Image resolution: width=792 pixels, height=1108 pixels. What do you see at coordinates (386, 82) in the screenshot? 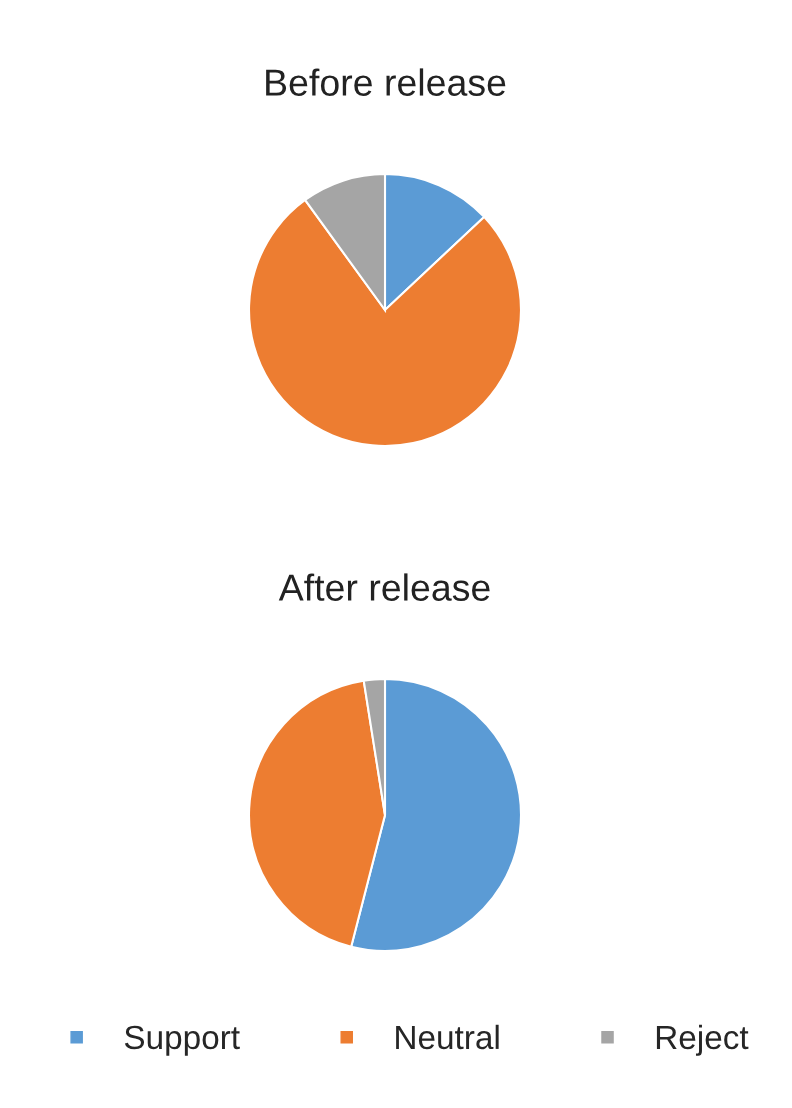
I see `chart-title: Before release` at bounding box center [386, 82].